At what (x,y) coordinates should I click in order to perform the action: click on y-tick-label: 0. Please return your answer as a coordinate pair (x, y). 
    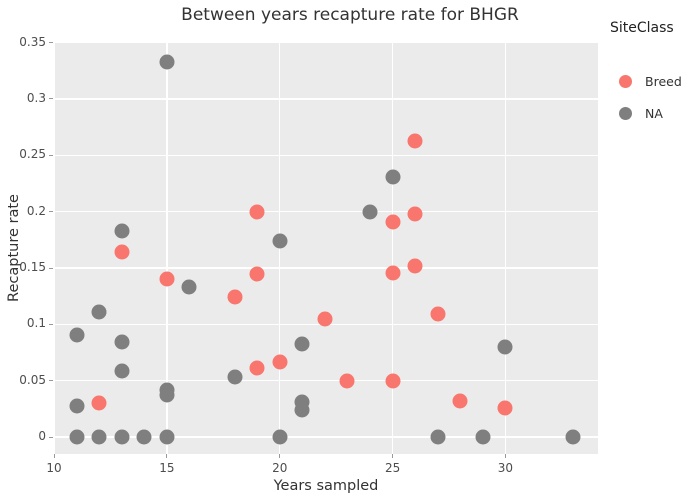
    Looking at the image, I should click on (42, 436).